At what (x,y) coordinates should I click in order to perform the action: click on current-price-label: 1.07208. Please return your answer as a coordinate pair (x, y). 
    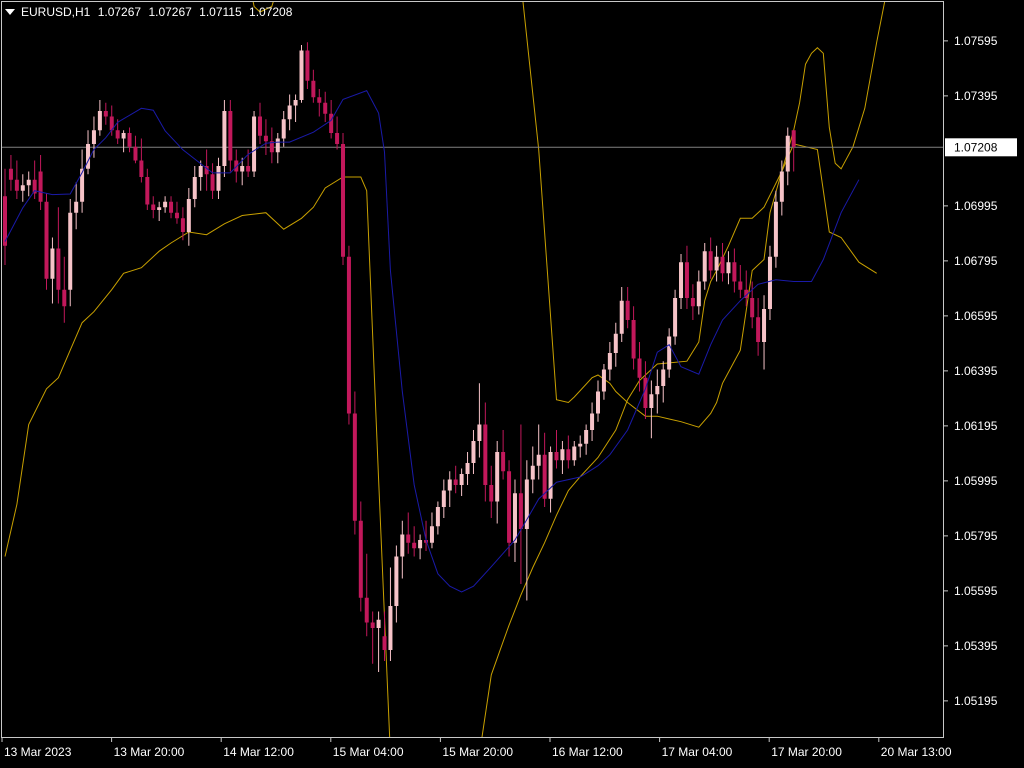
    Looking at the image, I should click on (976, 147).